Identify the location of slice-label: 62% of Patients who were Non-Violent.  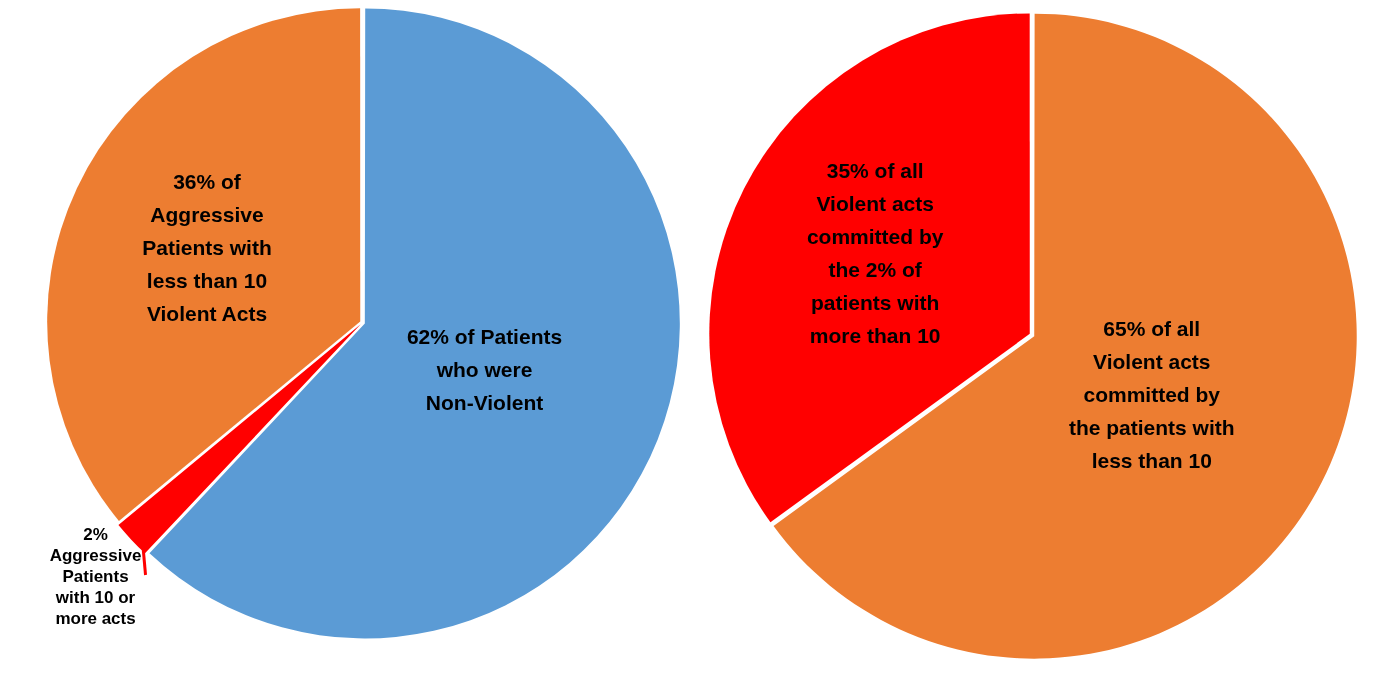
(484, 369).